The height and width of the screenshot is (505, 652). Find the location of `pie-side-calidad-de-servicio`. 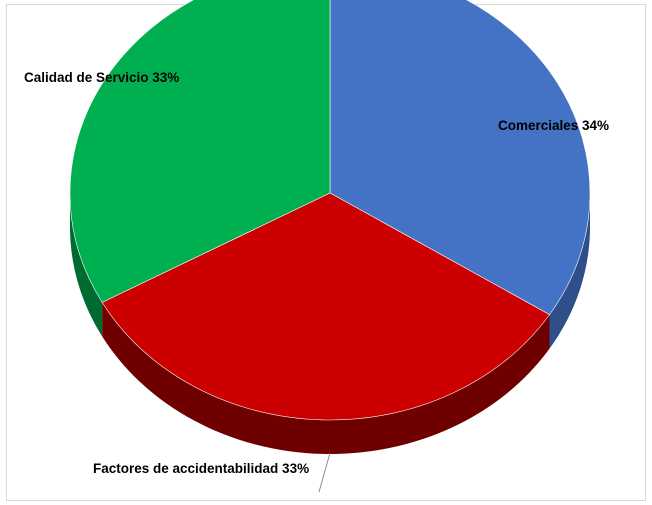

pie-side-calidad-de-servicio is located at coordinates (86, 265).